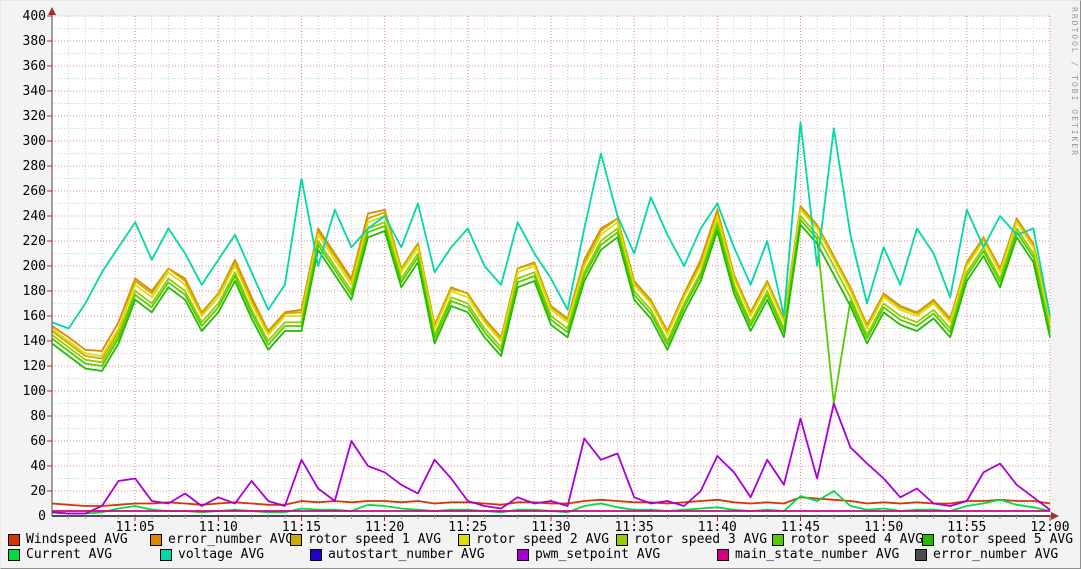 The width and height of the screenshot is (1081, 569). Describe the element at coordinates (34, 91) in the screenshot. I see `y-axis-label: 340` at that location.